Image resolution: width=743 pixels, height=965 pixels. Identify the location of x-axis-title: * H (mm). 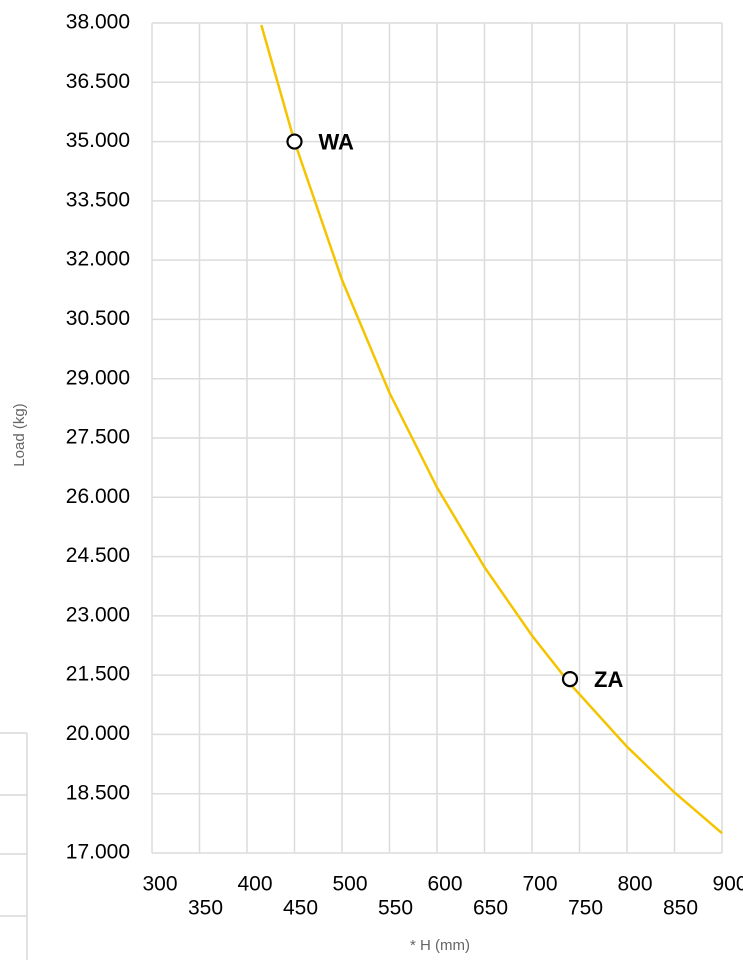
(440, 945).